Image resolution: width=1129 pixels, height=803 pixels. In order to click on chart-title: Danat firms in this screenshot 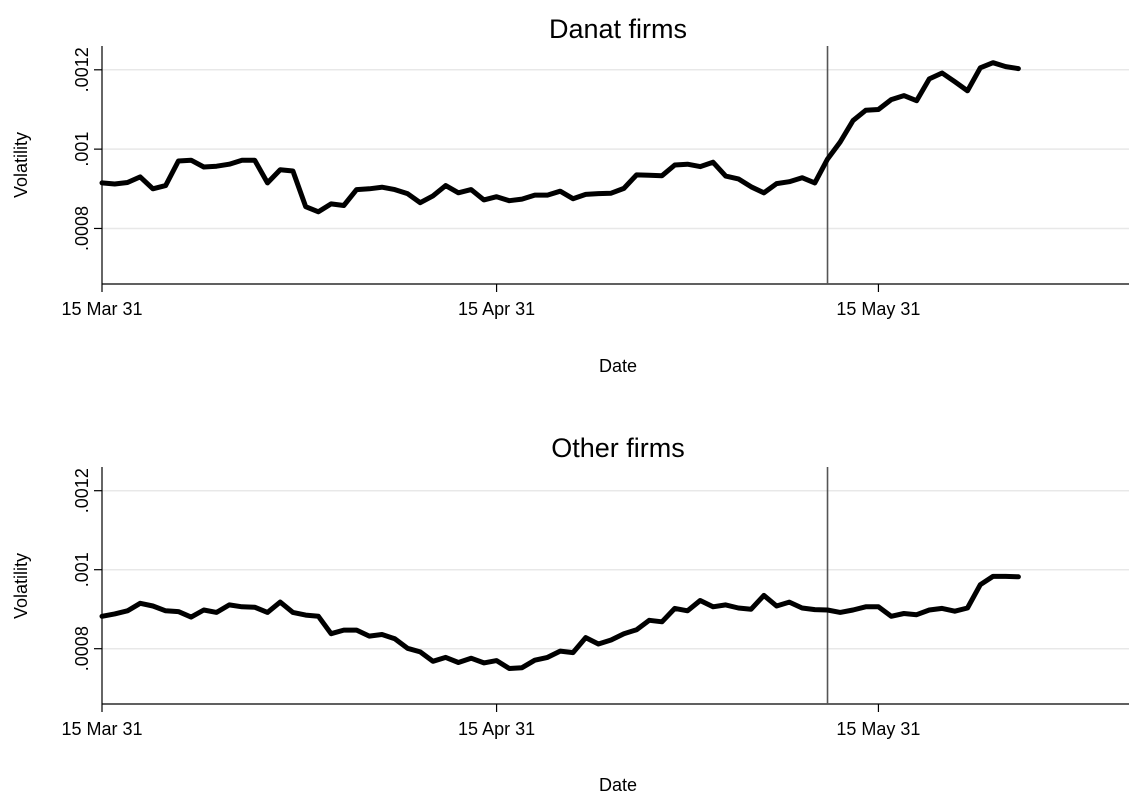, I will do `click(618, 29)`.